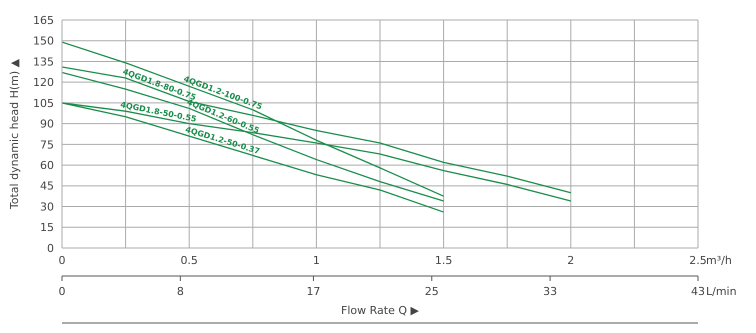 This screenshot has height=333, width=756. What do you see at coordinates (47, 124) in the screenshot?
I see `y-tick-label: 90` at bounding box center [47, 124].